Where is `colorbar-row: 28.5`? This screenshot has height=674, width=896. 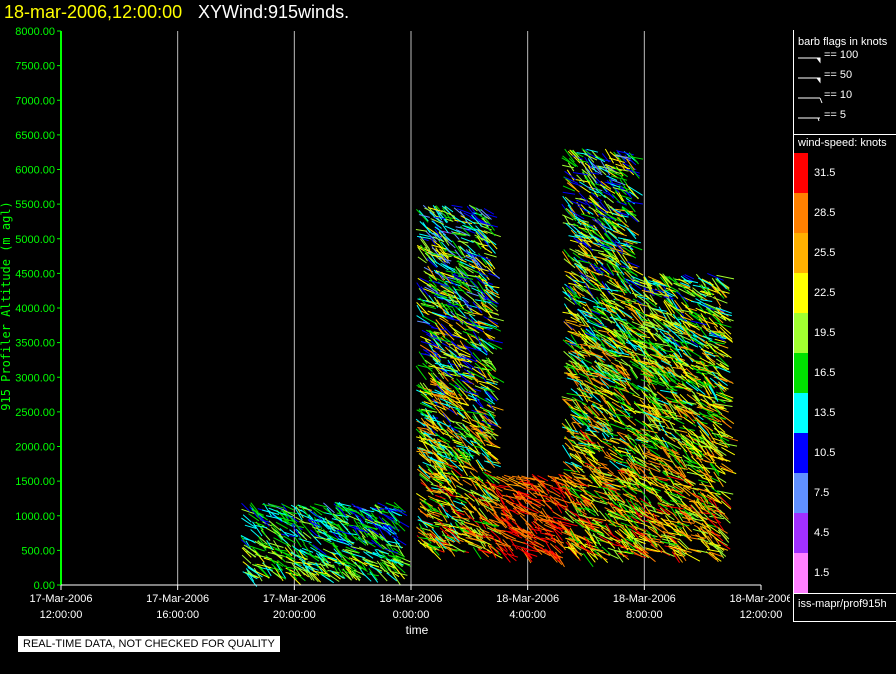 colorbar-row: 28.5 is located at coordinates (845, 213).